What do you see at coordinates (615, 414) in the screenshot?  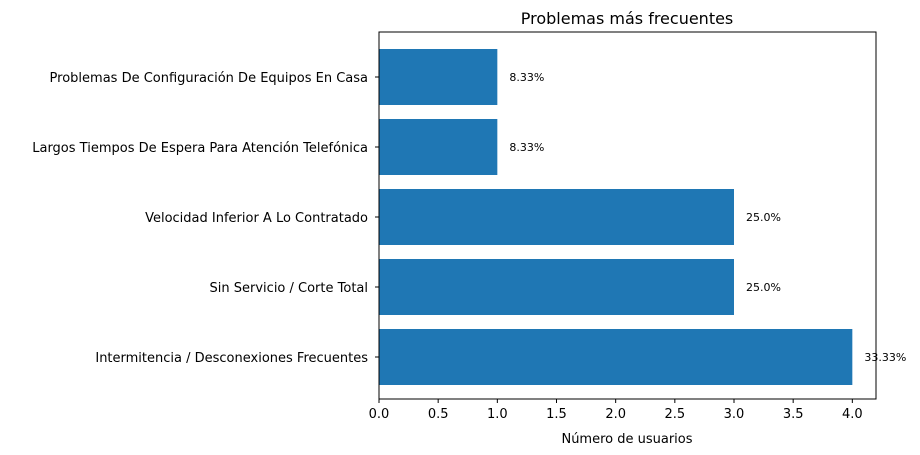 I see `x-tick-label-4: 2.0` at bounding box center [615, 414].